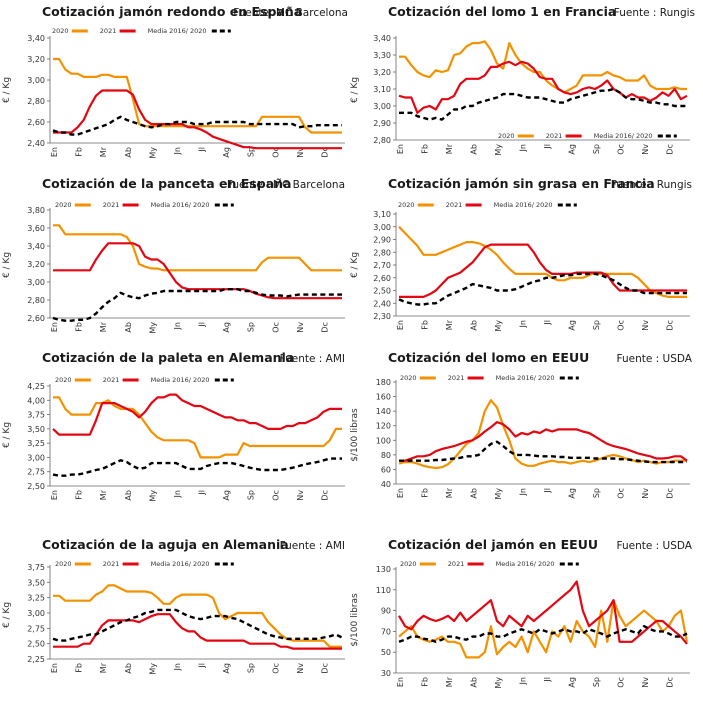 Image resolution: width=703 pixels, height=703 pixels. What do you see at coordinates (383, 569) in the screenshot?
I see `y-tick-label: 130` at bounding box center [383, 569].